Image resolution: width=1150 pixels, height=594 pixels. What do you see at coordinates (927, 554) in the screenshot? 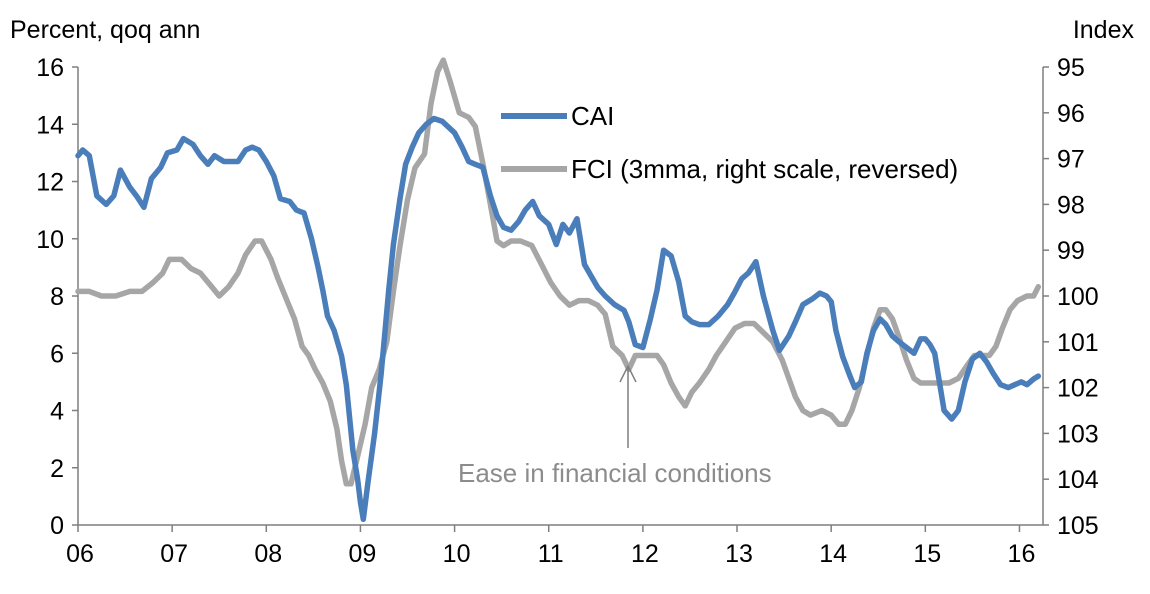
I see `x-tick-label: 15` at bounding box center [927, 554].